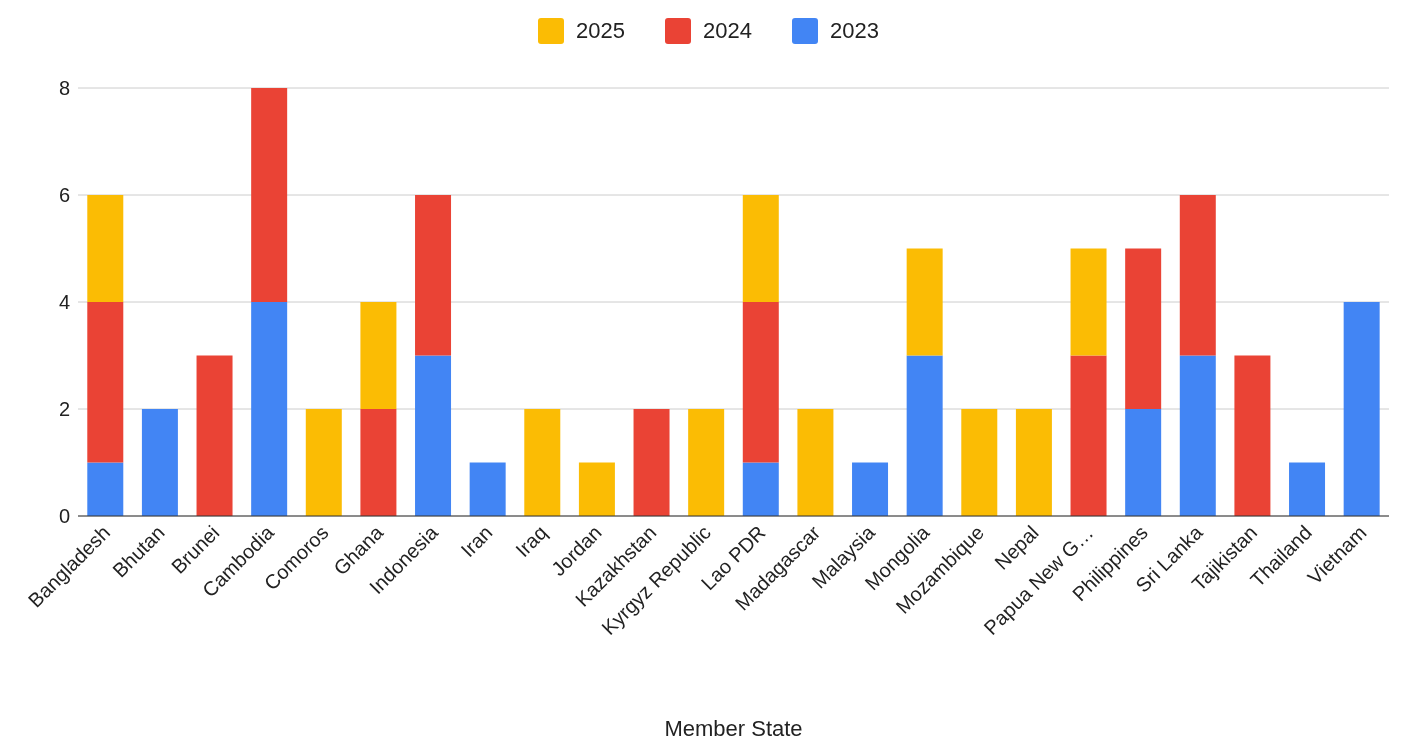 The image size is (1409, 754). Describe the element at coordinates (64, 302) in the screenshot. I see `y-tick-label: 4` at that location.